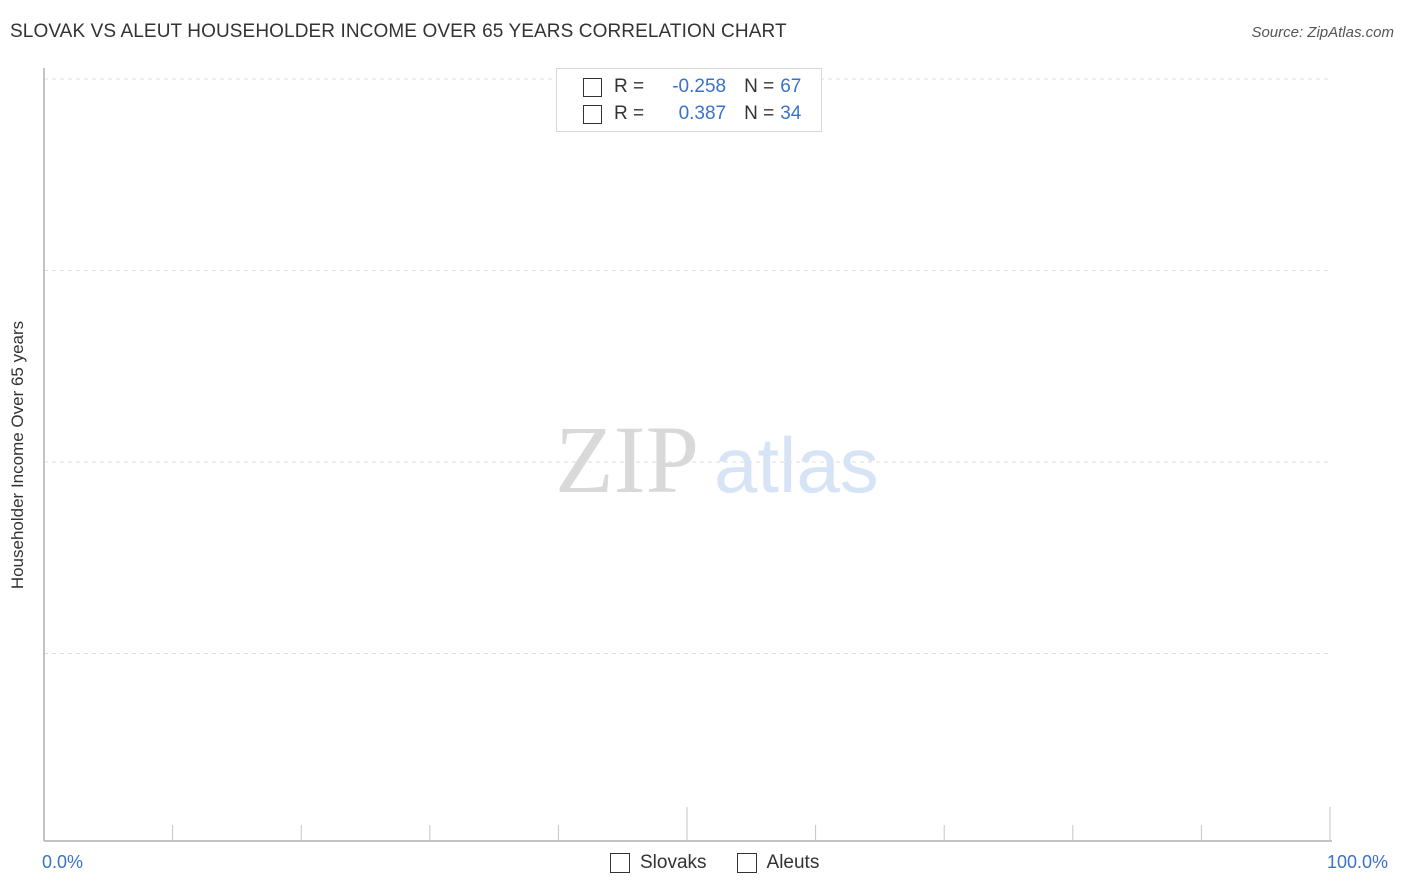 This screenshot has width=1406, height=892. I want to click on legend-label-slovaks: Slovaks, so click(673, 862).